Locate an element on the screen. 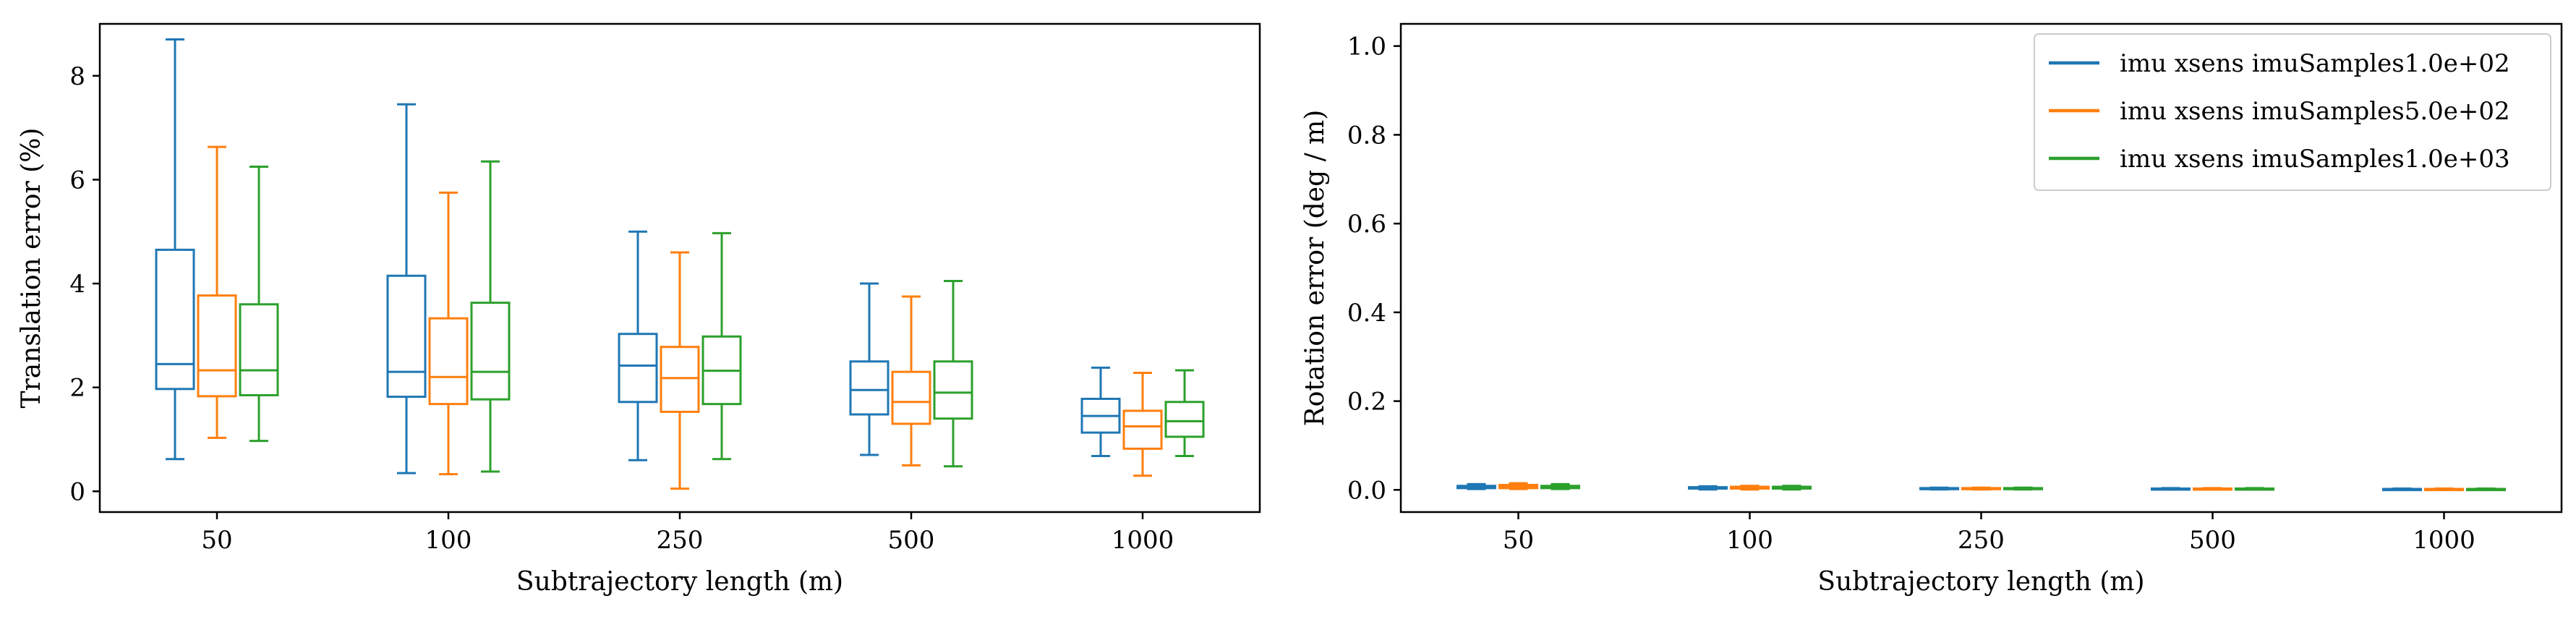 The image size is (2576, 622). y-tick-label: 8 is located at coordinates (77, 76).